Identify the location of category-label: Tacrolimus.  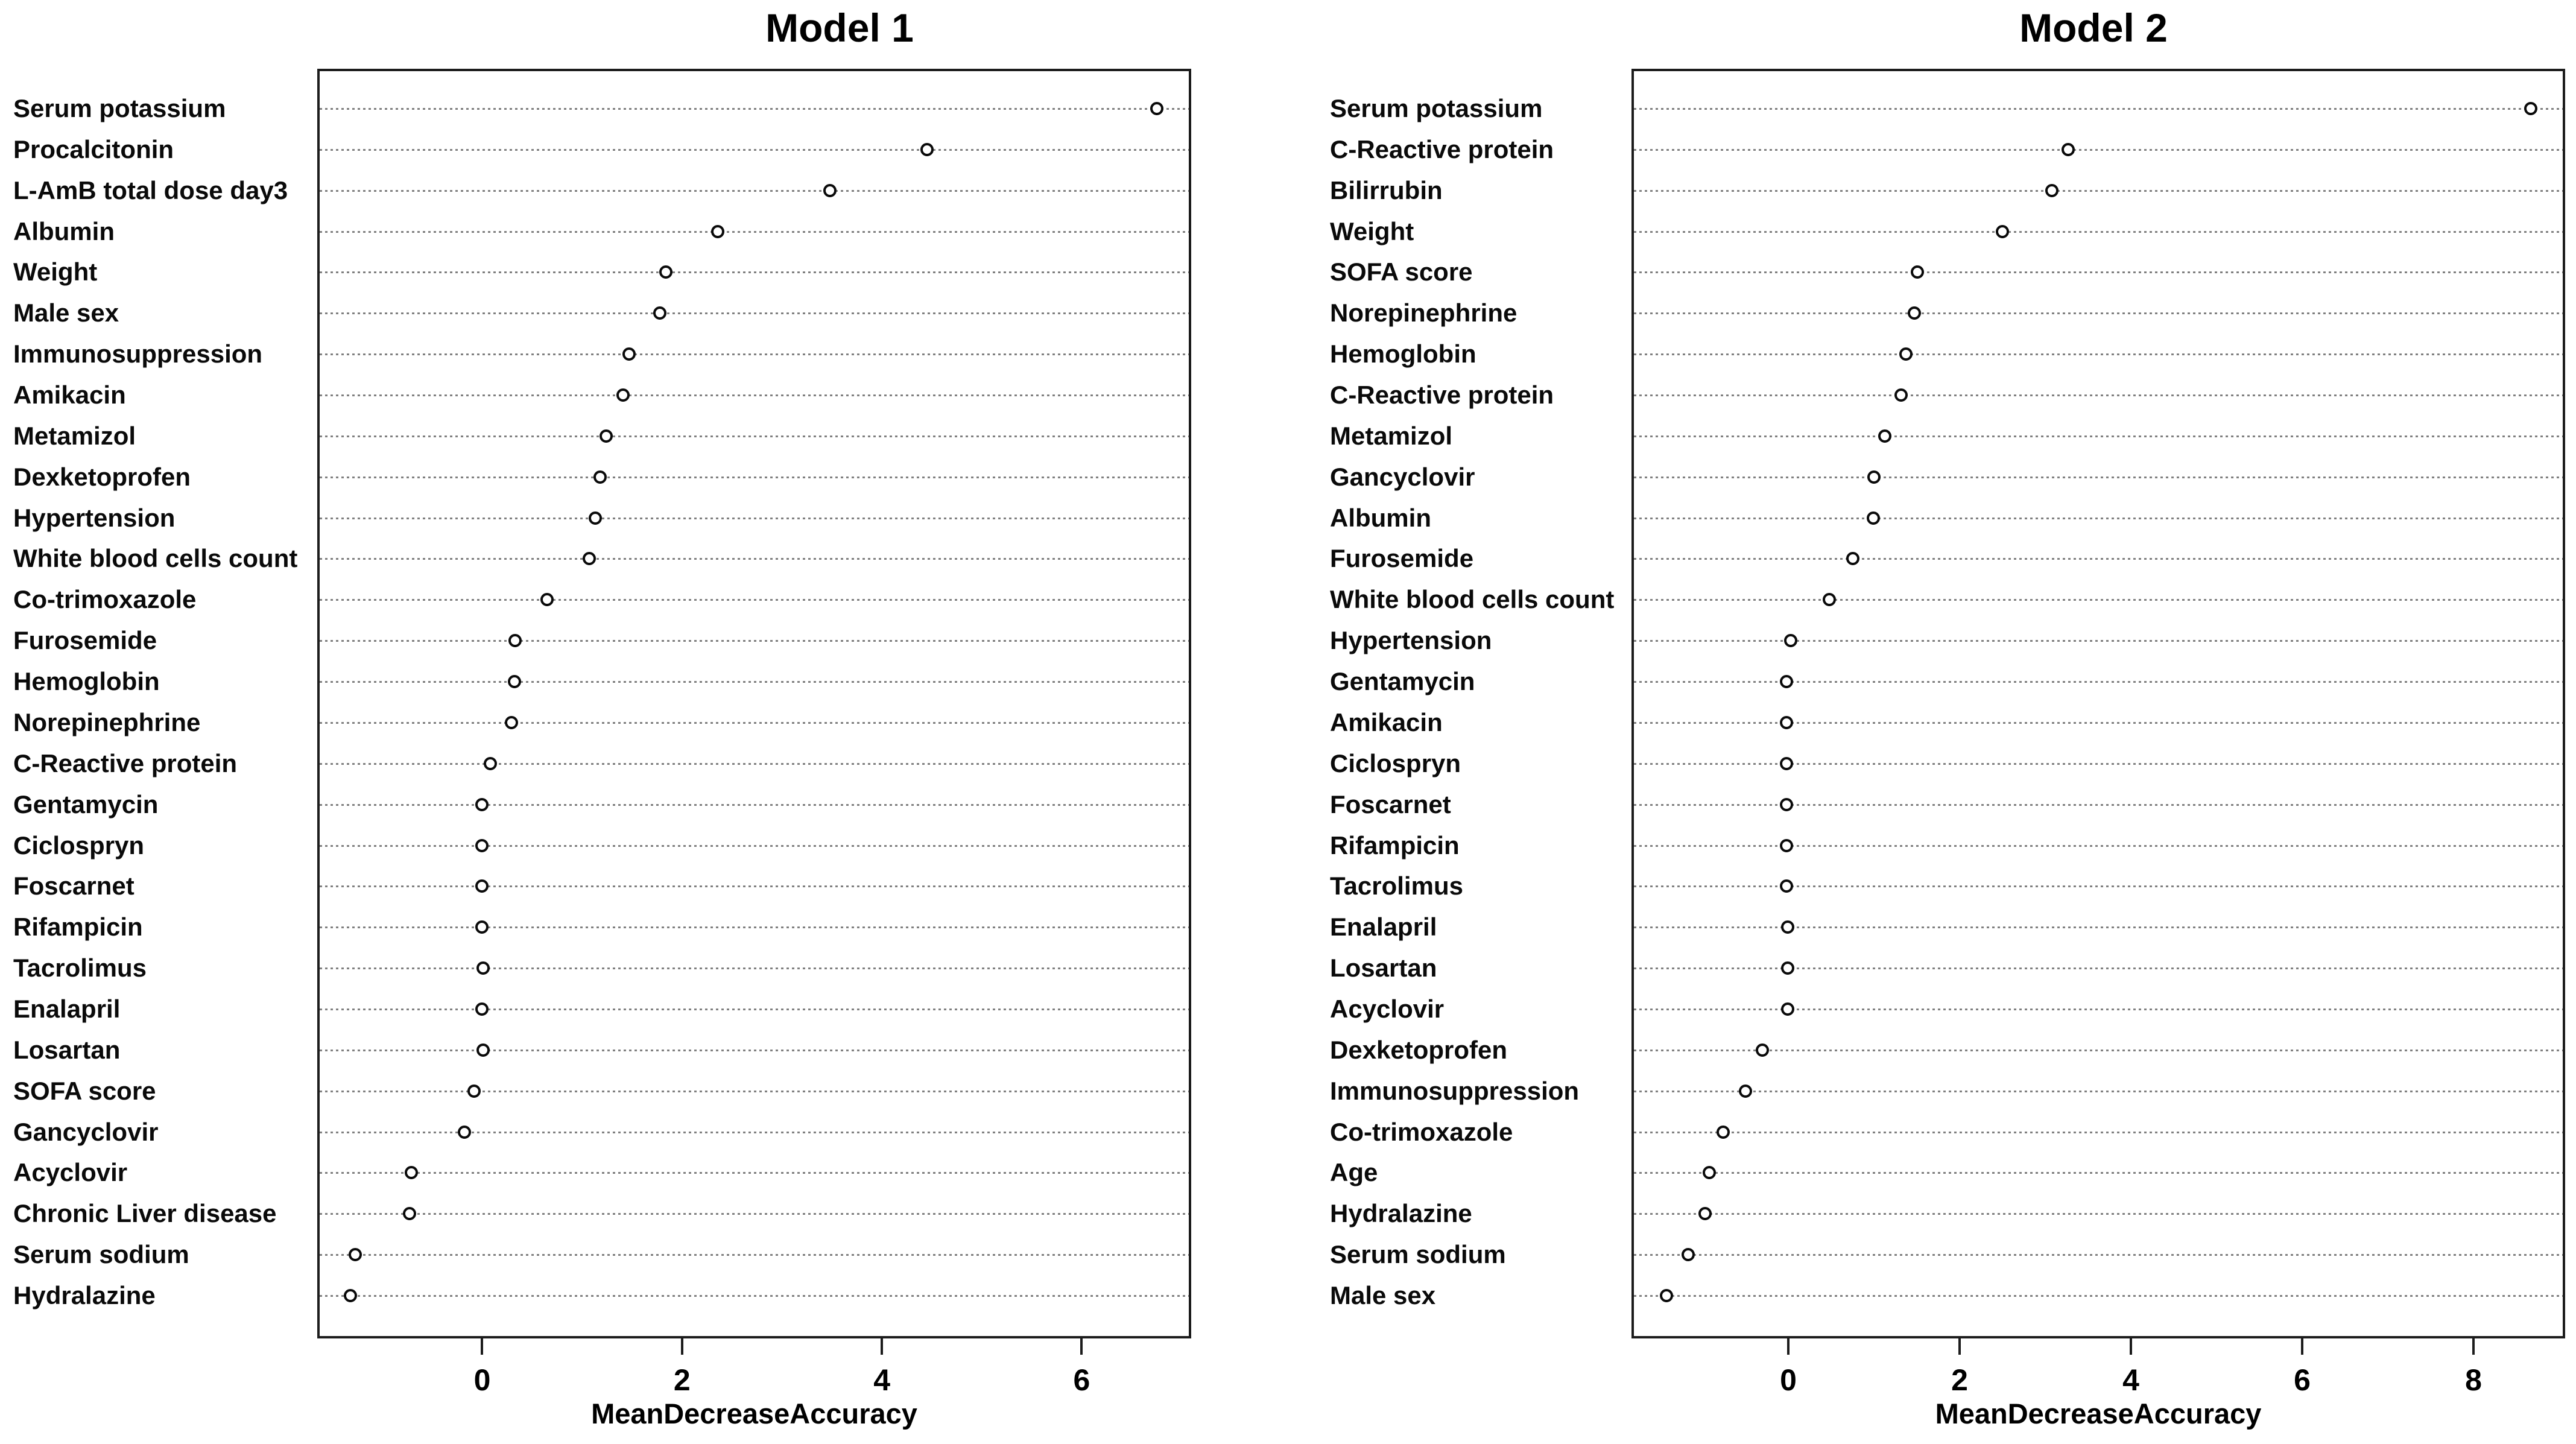
(80, 968).